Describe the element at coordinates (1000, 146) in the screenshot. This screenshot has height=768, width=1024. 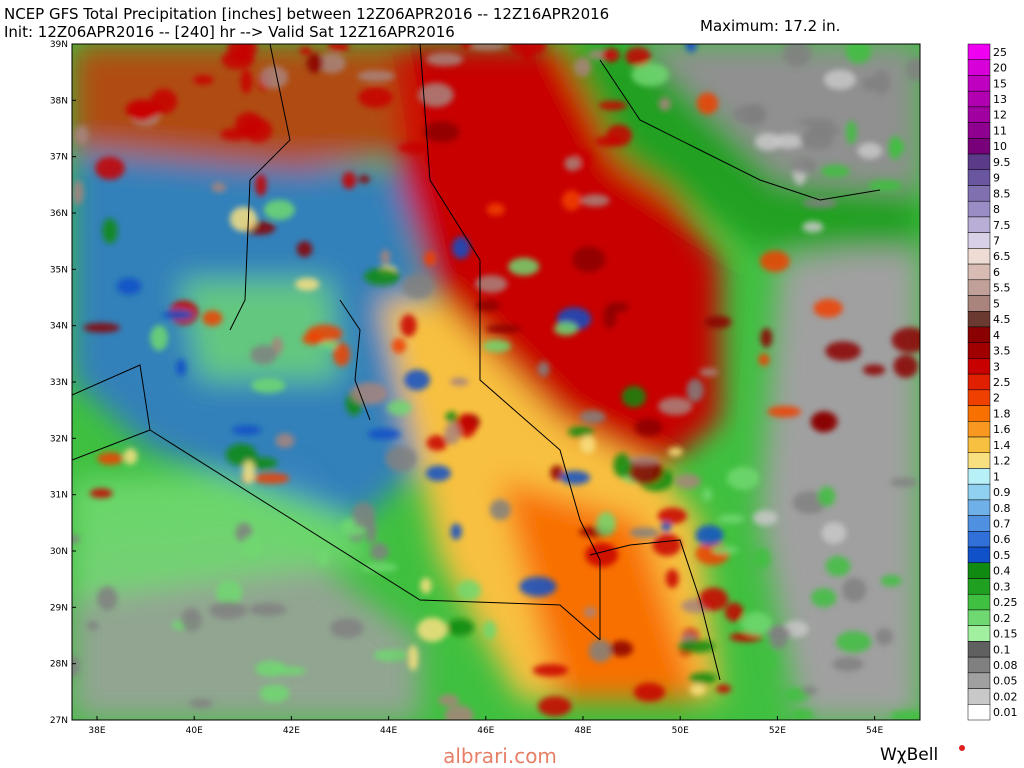
I see `legend-label: 10` at that location.